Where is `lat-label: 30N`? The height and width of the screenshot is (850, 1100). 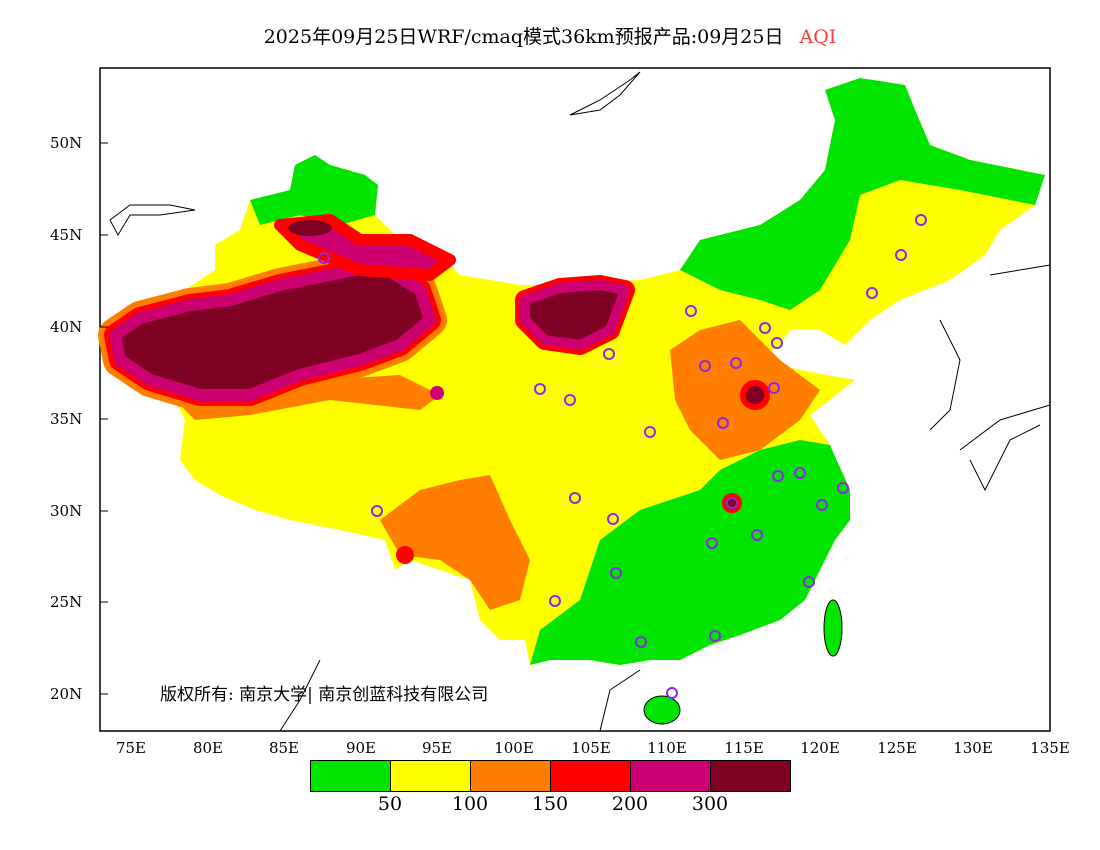
lat-label: 30N is located at coordinates (66, 511).